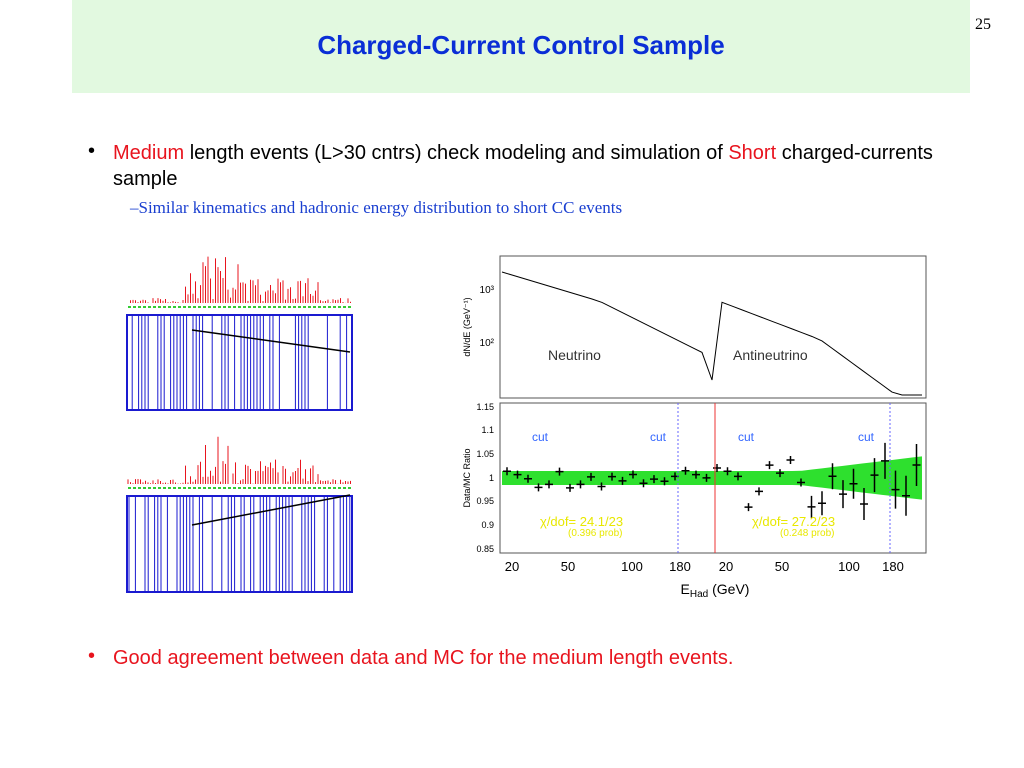 This screenshot has width=1024, height=768. Describe the element at coordinates (770, 355) in the screenshot. I see `panel-label: Antineutrino` at that location.